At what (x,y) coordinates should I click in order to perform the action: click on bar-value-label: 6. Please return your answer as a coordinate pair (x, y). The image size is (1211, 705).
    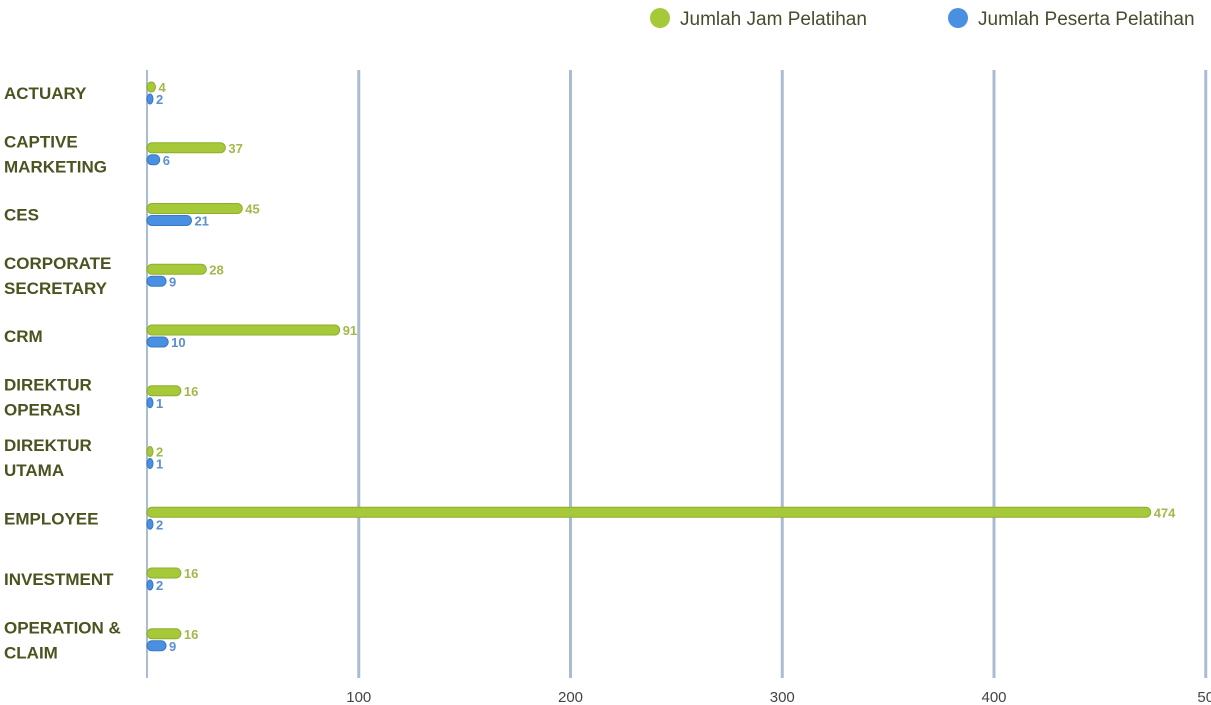
    Looking at the image, I should click on (166, 160).